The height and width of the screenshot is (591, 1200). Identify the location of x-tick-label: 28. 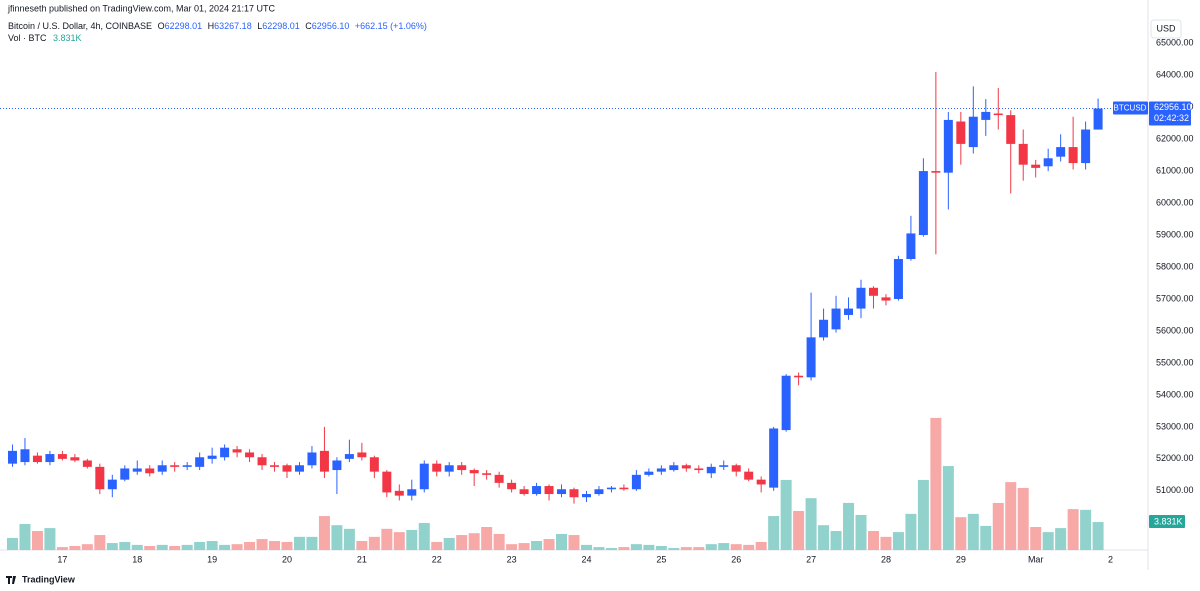
(886, 559).